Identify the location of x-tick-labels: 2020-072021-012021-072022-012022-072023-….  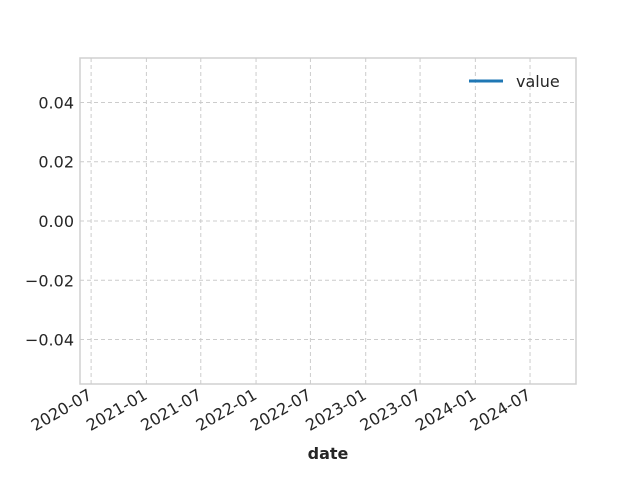
(281, 410).